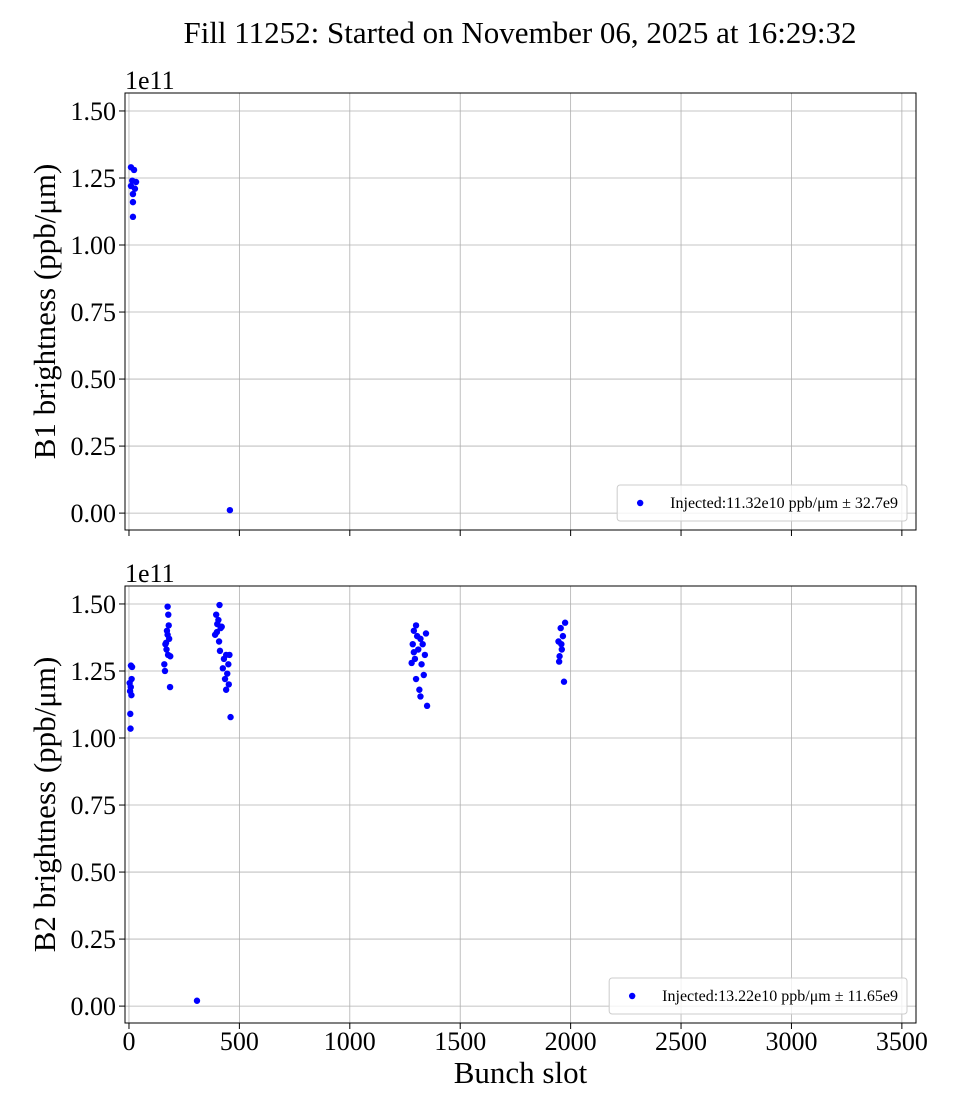 Image resolution: width=960 pixels, height=1120 pixels. I want to click on legend-label: Injected:11.32e10 ppb/μm ± 32.7e9, so click(784, 503).